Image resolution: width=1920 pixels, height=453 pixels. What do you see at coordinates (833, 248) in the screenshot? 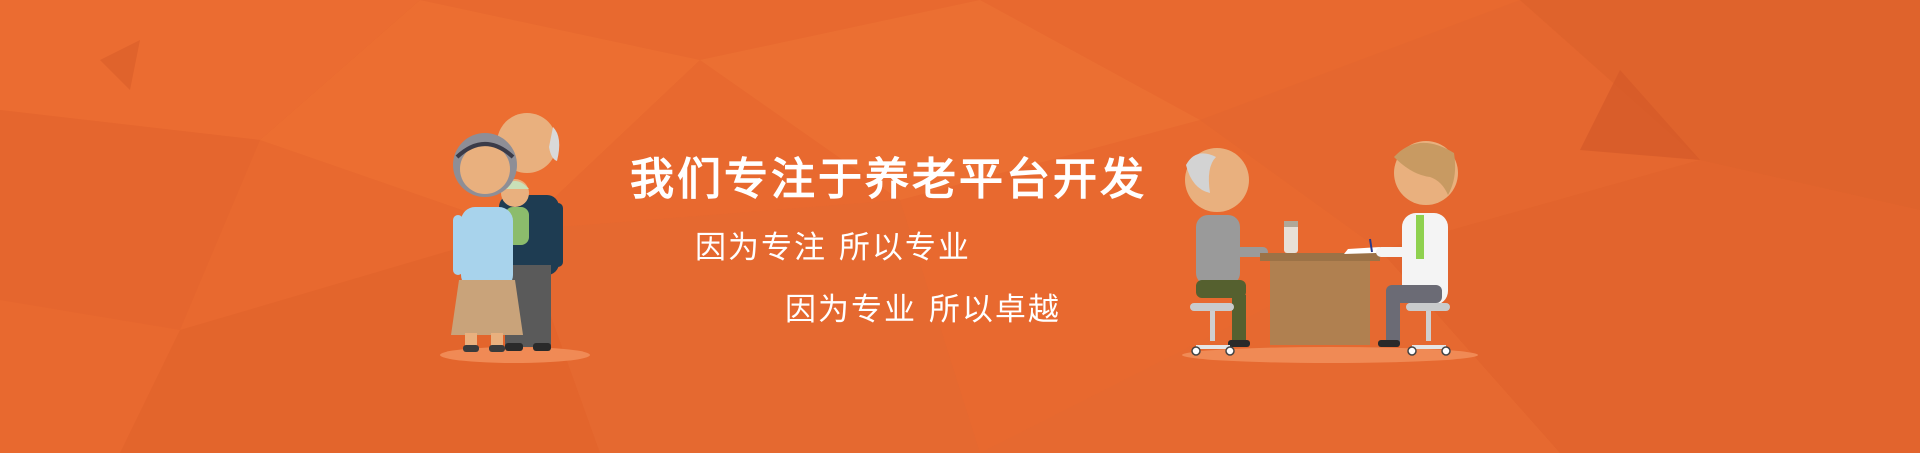
I see `banner-subline-specialize: 因为专注 所以专业` at bounding box center [833, 248].